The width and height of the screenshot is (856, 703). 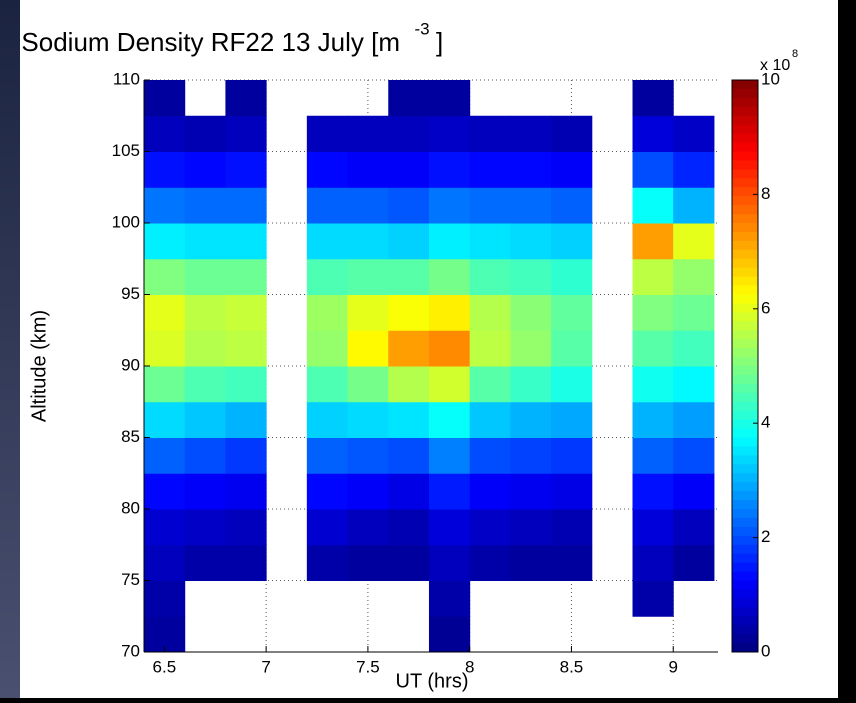 I want to click on x-tick-label: 6.5, so click(x=165, y=666).